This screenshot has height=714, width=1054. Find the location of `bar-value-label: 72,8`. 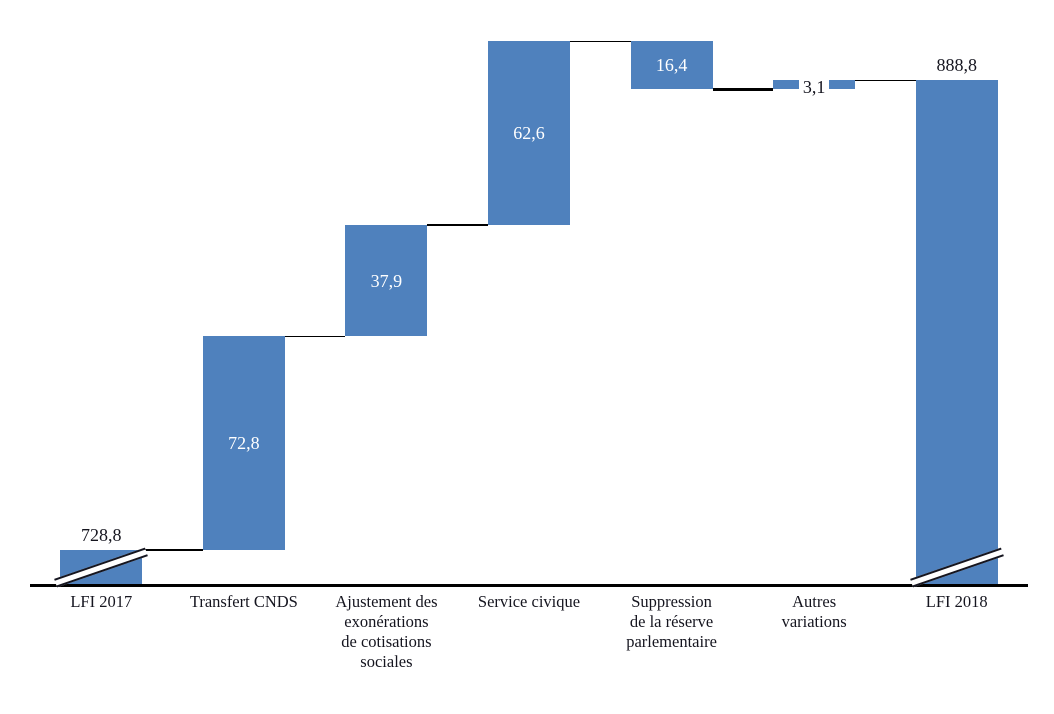

bar-value-label: 72,8 is located at coordinates (244, 443).